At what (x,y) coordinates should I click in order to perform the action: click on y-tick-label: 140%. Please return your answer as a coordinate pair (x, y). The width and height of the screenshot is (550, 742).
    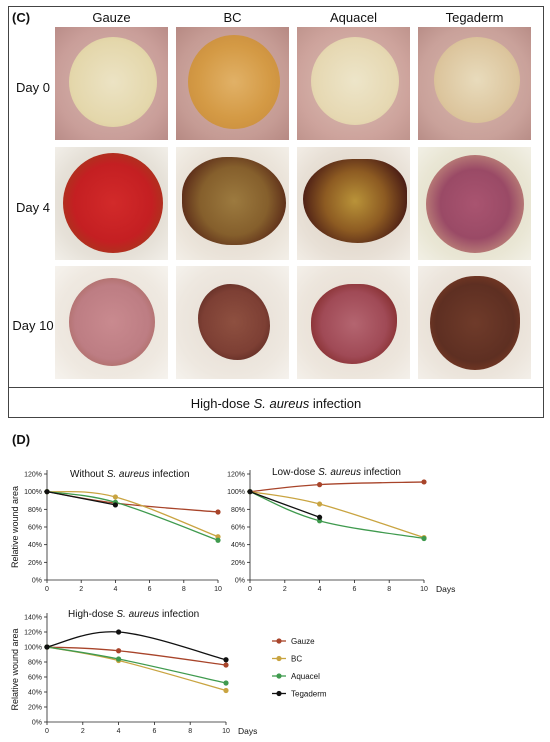
    Looking at the image, I should click on (33, 618).